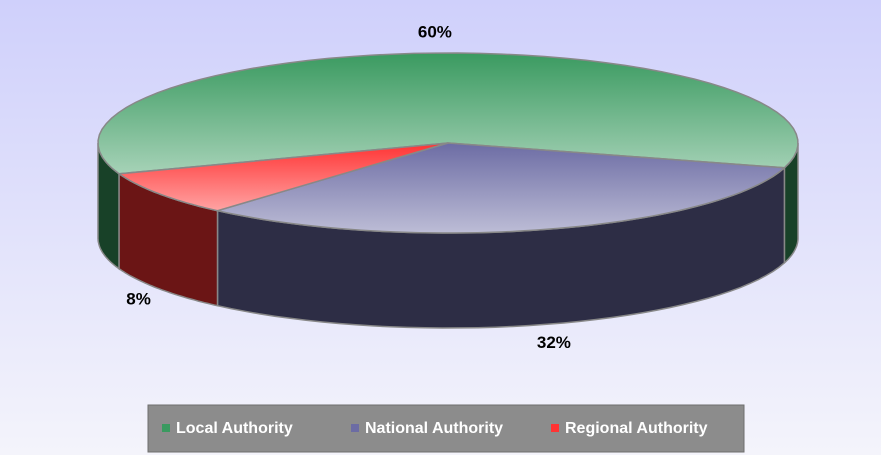 The width and height of the screenshot is (881, 455). What do you see at coordinates (435, 32) in the screenshot?
I see `data-label: 60%` at bounding box center [435, 32].